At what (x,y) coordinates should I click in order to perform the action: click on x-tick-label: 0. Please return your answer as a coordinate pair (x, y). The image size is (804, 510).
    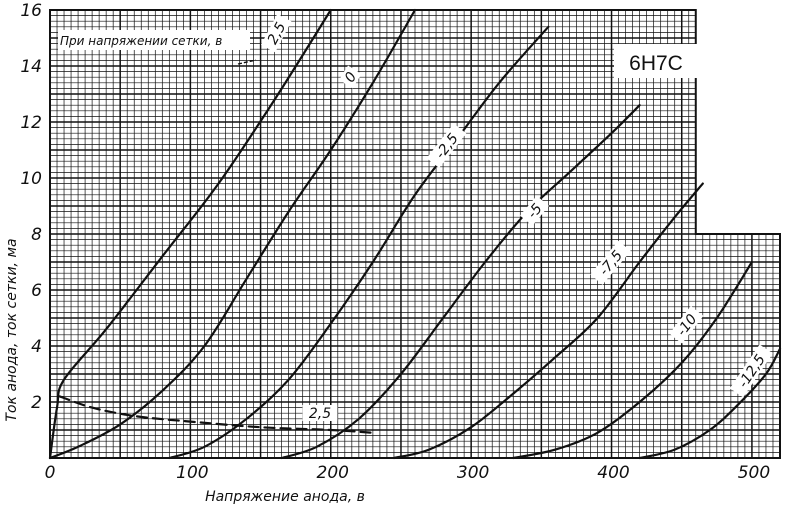
    Looking at the image, I should click on (50, 473).